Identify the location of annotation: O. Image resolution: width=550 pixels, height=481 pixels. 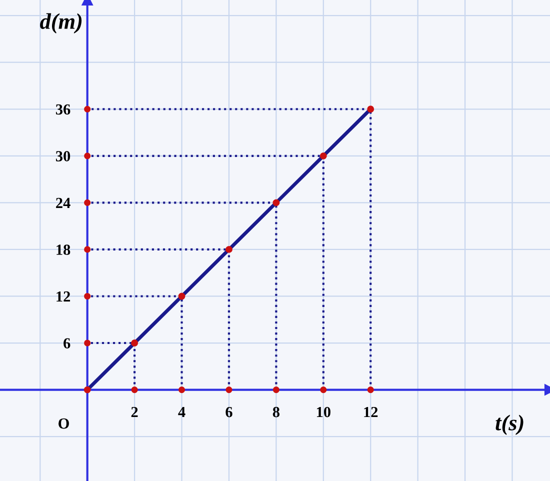
(63, 423).